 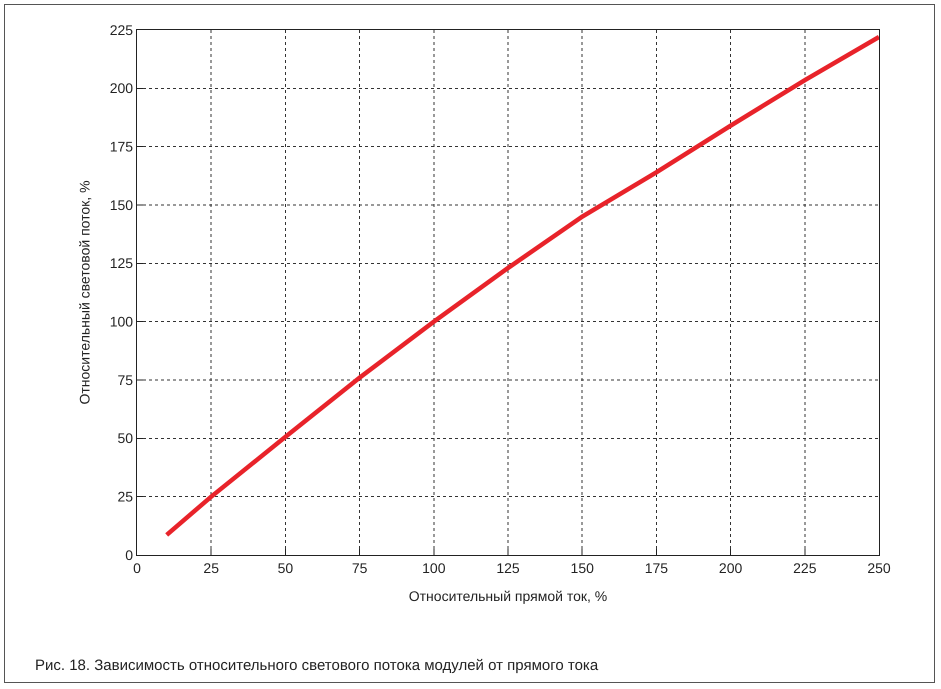 What do you see at coordinates (122, 263) in the screenshot?
I see `y-tick-label: 125` at bounding box center [122, 263].